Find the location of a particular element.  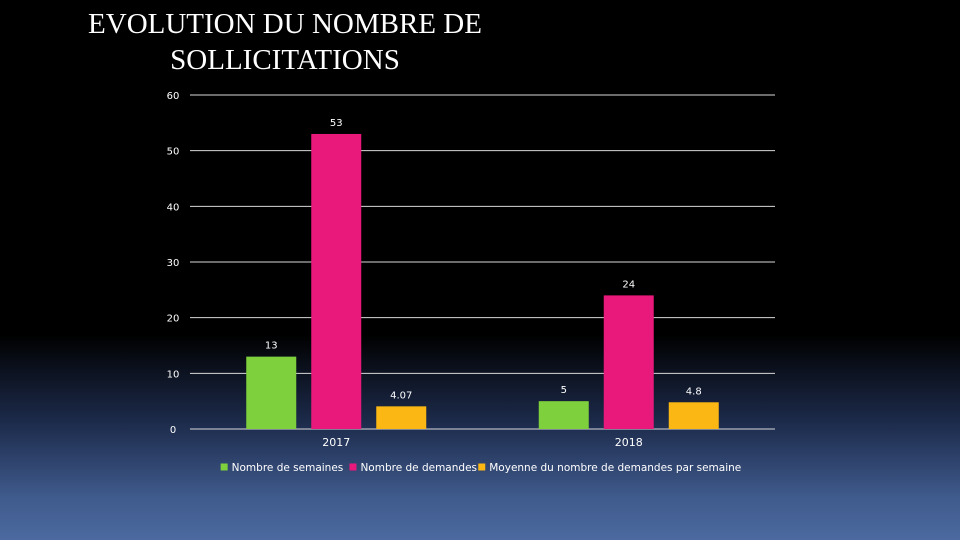

x-tick-label: 2017 is located at coordinates (336, 442).